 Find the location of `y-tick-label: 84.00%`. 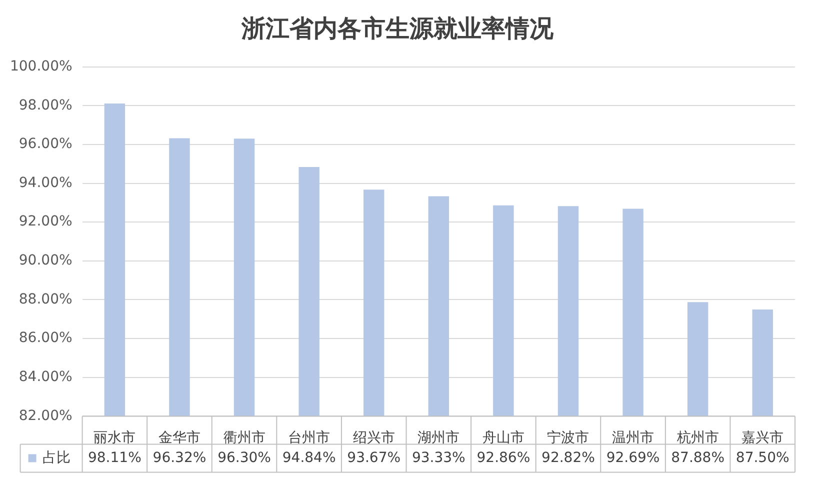

y-tick-label: 84.00% is located at coordinates (45, 377).